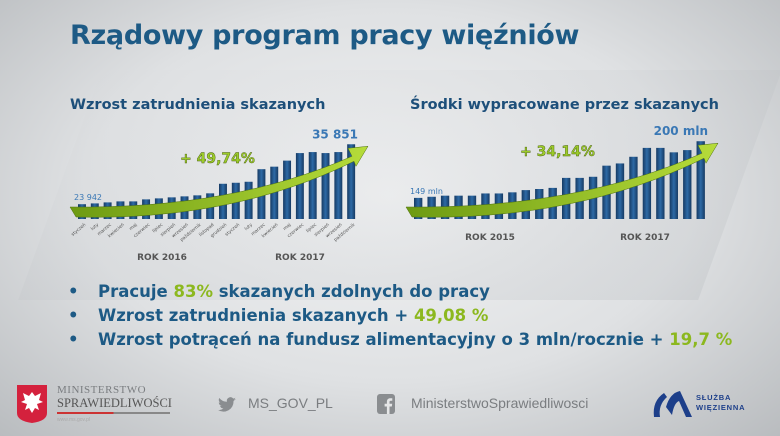 This screenshot has width=780, height=436. Describe the element at coordinates (162, 258) in the screenshot. I see `year-group-label: ROK 2016` at that location.